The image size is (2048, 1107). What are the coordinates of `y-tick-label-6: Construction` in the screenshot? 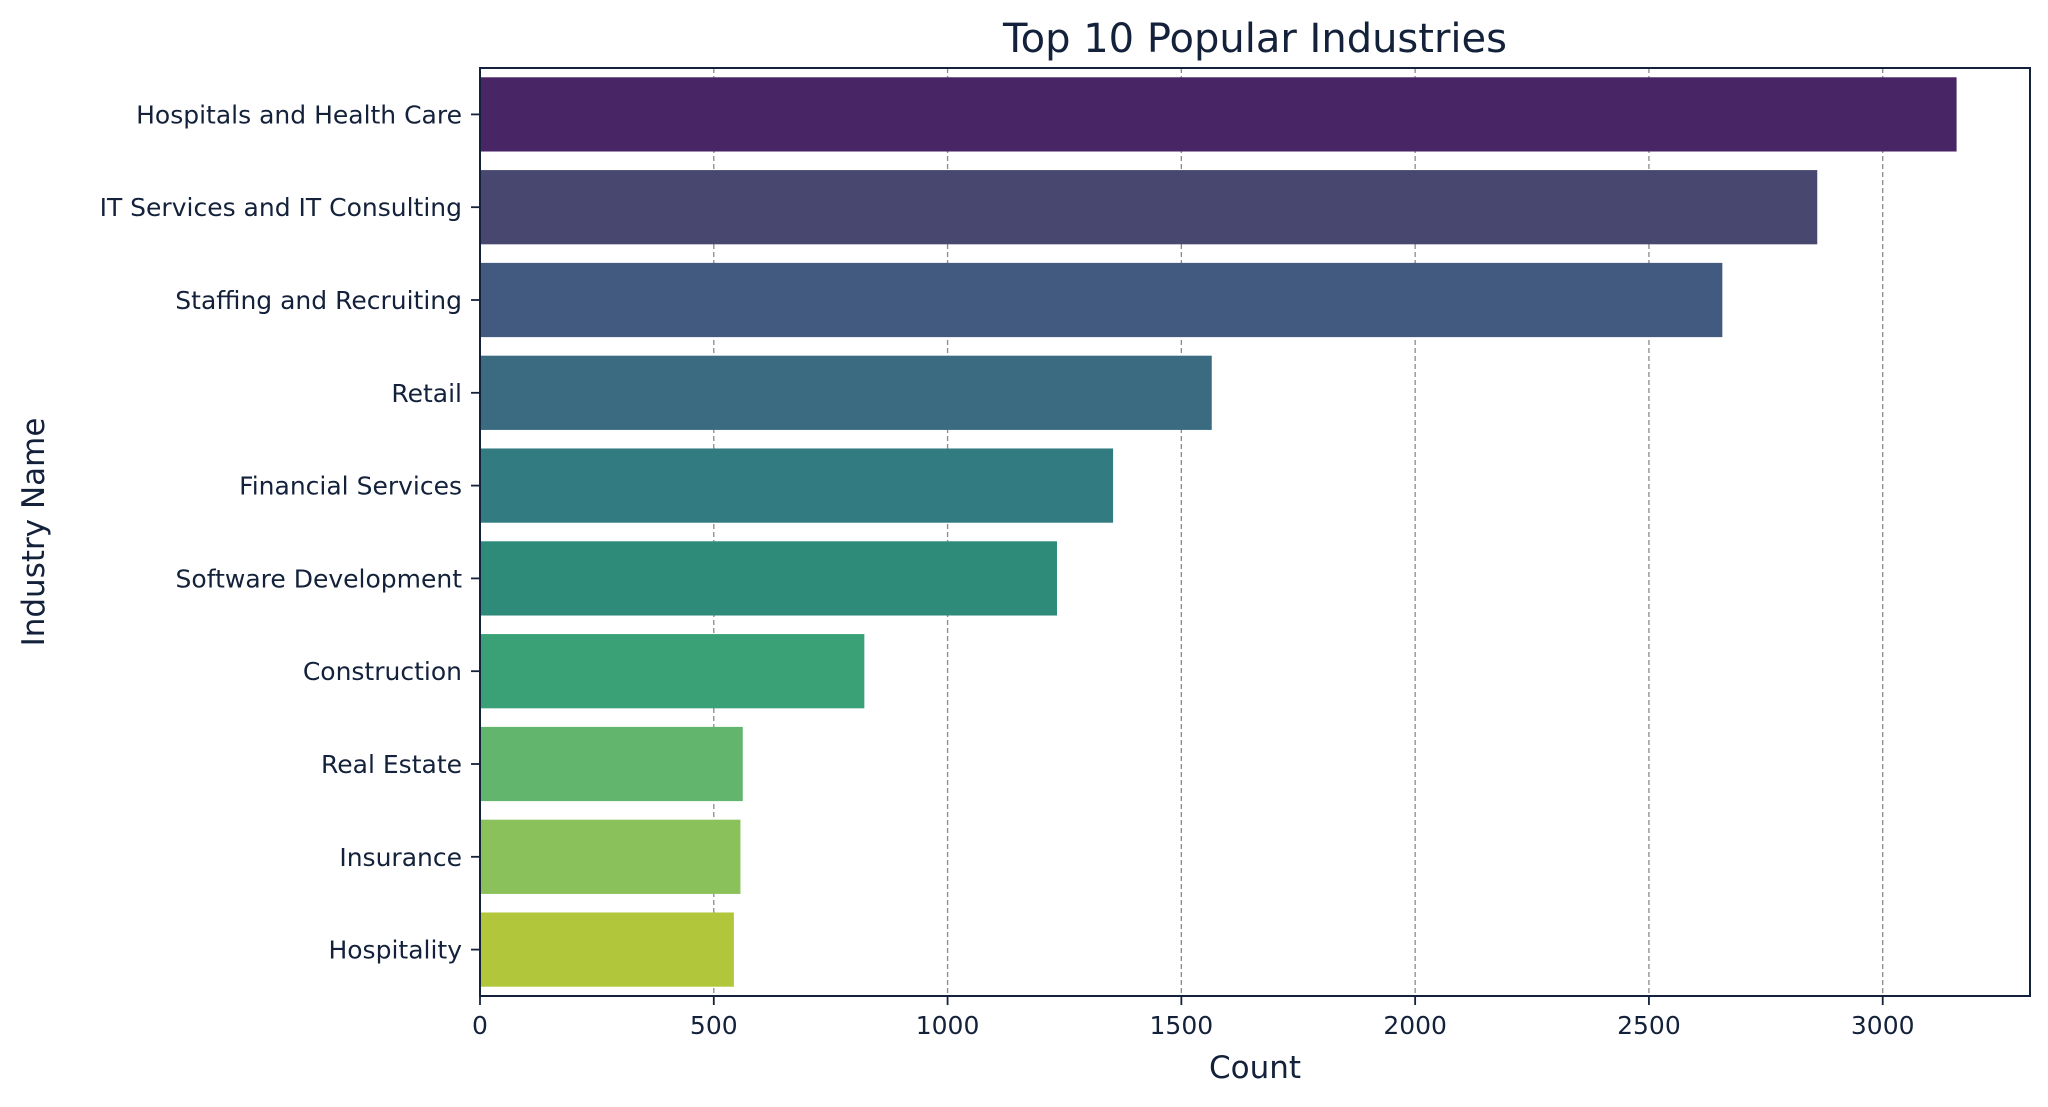 It's located at (382, 671).